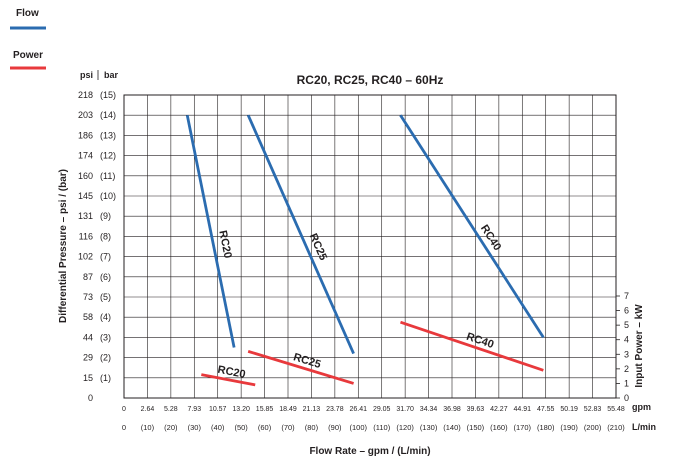 The width and height of the screenshot is (700, 473). What do you see at coordinates (452, 409) in the screenshot?
I see `x-tick-gpm: 36.98` at bounding box center [452, 409].